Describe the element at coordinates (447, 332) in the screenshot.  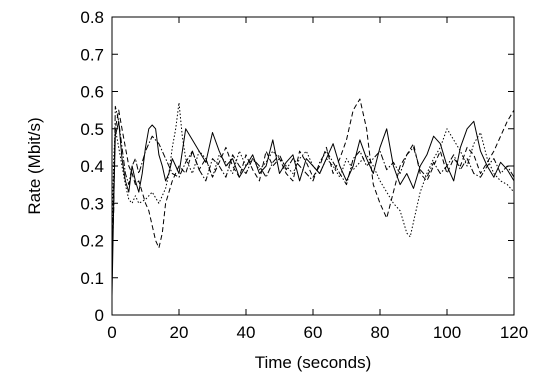
I see `x-tick-label: 100` at that location.